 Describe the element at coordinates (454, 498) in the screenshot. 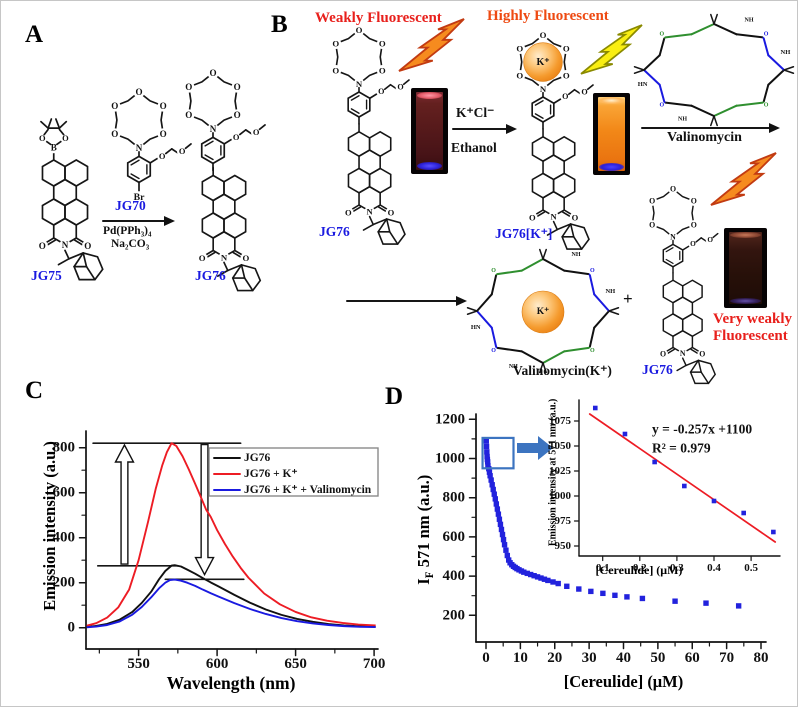

I see `y-tick-label: 800` at that location.